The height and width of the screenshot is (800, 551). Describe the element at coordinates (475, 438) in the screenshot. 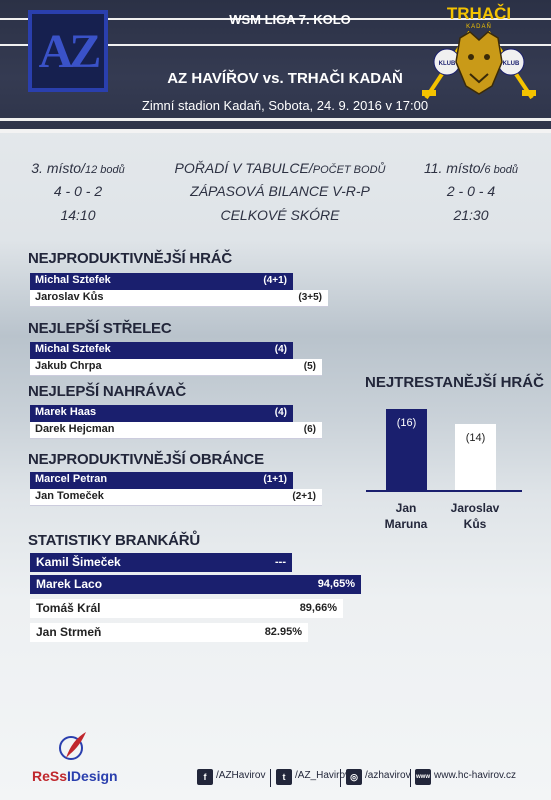

I see `penalty-value: (14)` at that location.